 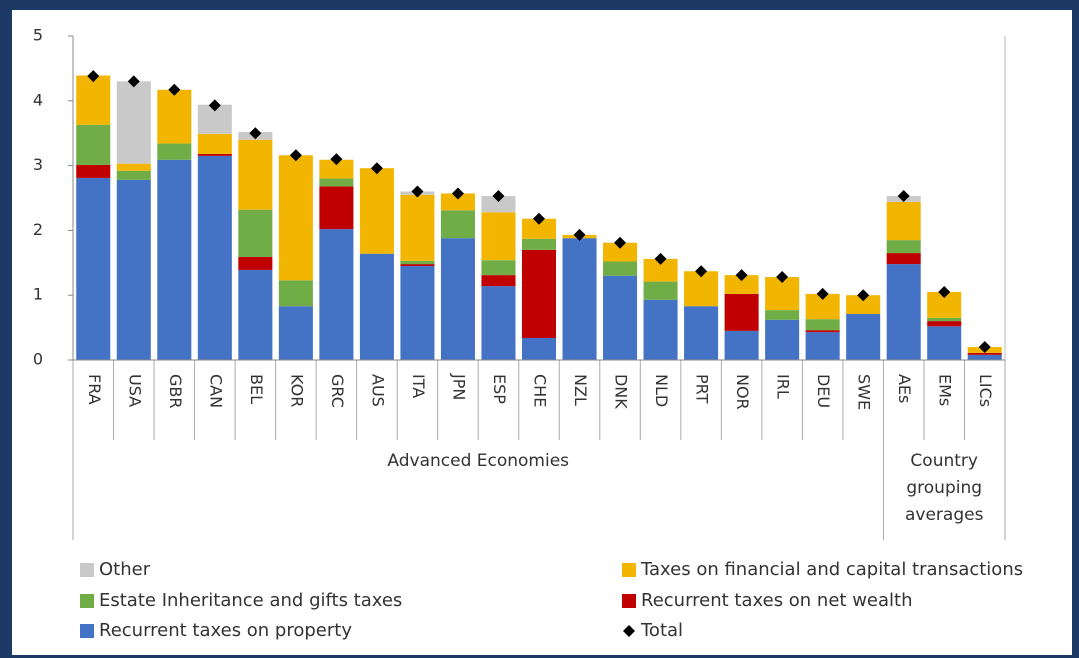 What do you see at coordinates (134, 390) in the screenshot?
I see `x-tick-label: USA` at bounding box center [134, 390].